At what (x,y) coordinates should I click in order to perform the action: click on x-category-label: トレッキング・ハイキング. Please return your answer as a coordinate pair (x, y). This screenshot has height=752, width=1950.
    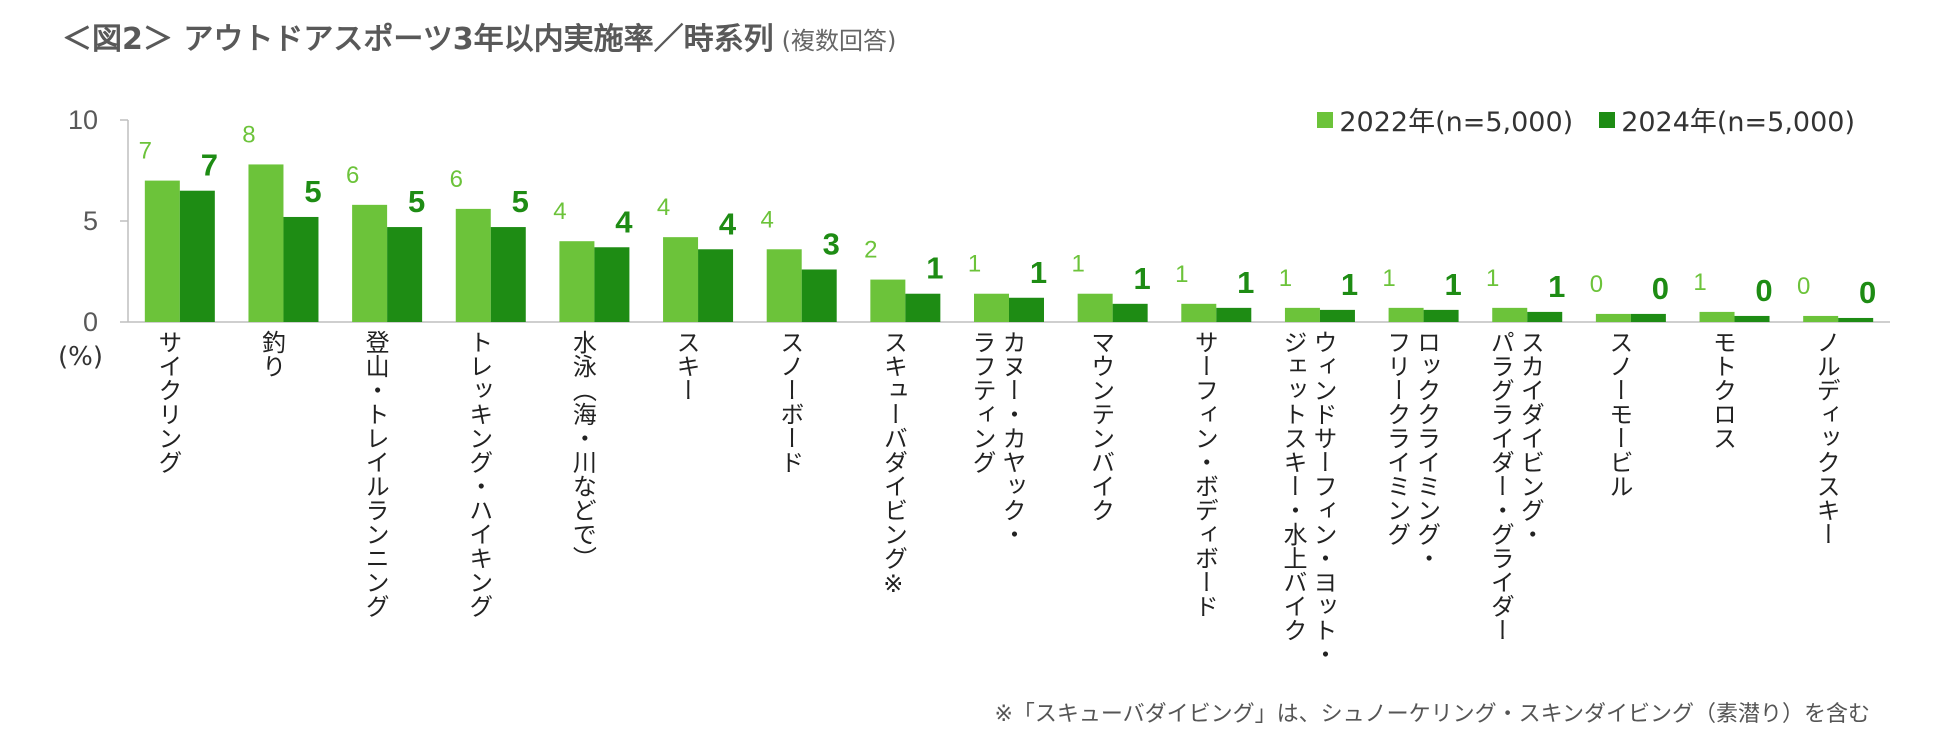
    Looking at the image, I should click on (478, 474).